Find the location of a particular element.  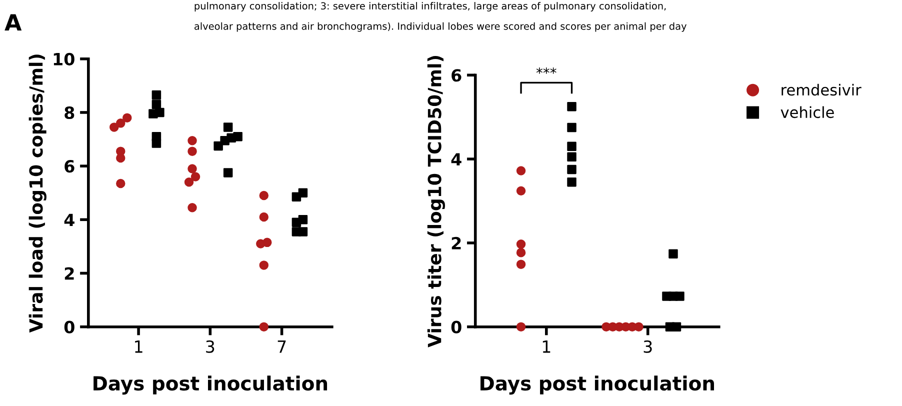

legend-label: remdesivir is located at coordinates (822, 90).